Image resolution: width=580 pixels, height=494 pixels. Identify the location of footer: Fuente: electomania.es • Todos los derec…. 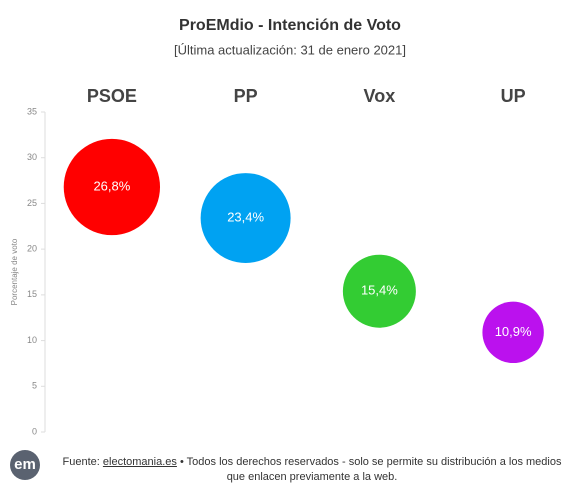
(312, 470).